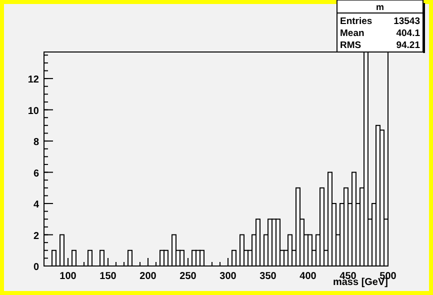  Describe the element at coordinates (188, 276) in the screenshot. I see `x-tick-label: 250` at that location.